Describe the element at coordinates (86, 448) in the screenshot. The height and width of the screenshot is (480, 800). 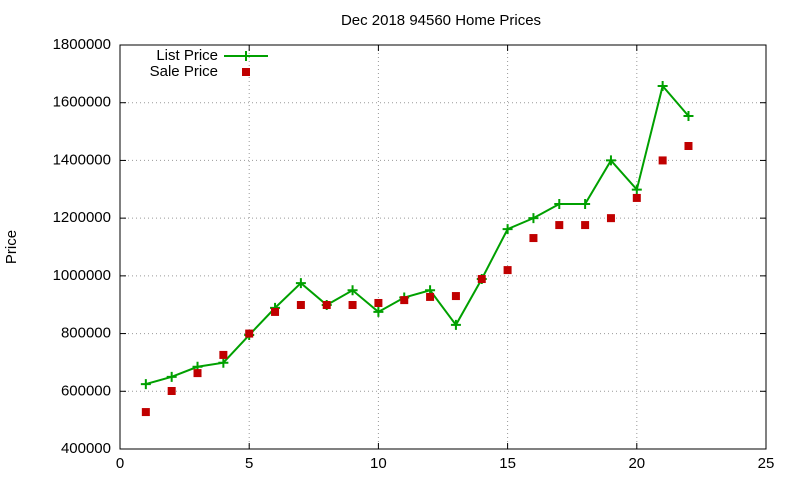
I see `y-tick-label: 400000` at that location.